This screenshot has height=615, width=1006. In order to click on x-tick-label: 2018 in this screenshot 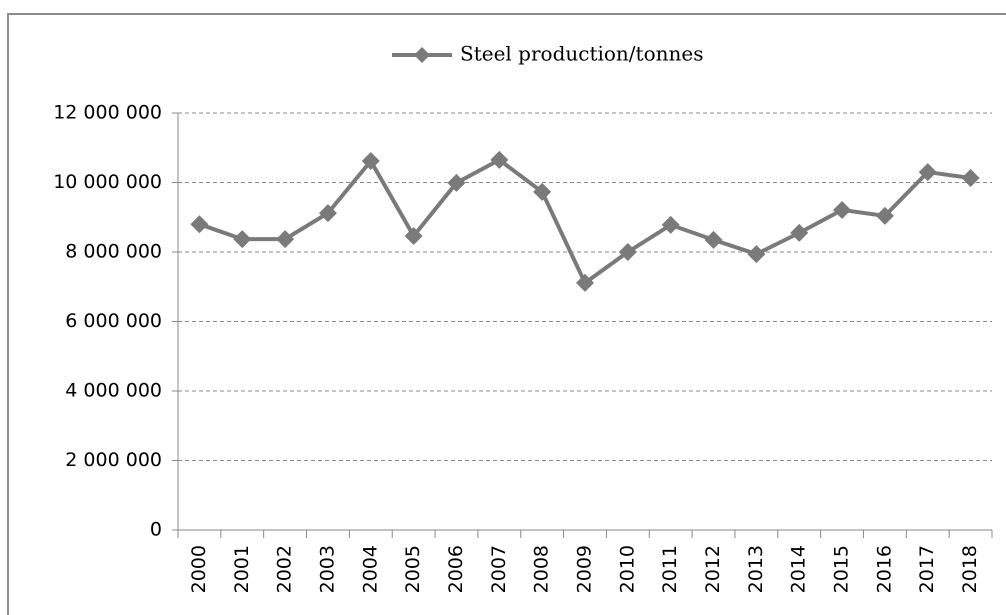, I will do `click(970, 569)`.